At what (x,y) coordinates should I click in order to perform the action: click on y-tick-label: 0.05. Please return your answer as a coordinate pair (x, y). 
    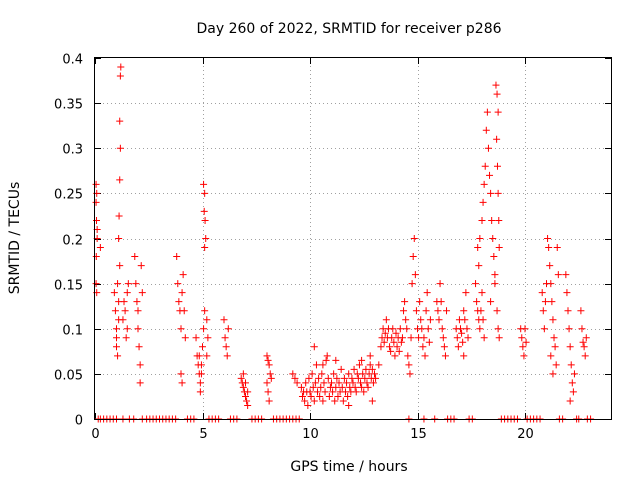
    Looking at the image, I should click on (68, 376).